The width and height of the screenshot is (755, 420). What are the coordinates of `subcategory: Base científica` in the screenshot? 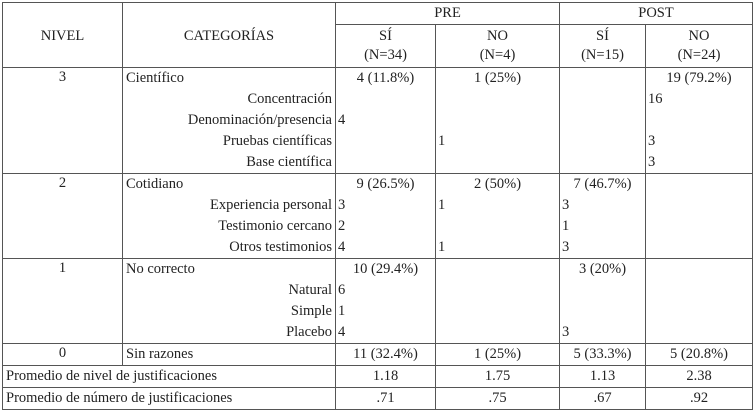 It's located at (229, 163).